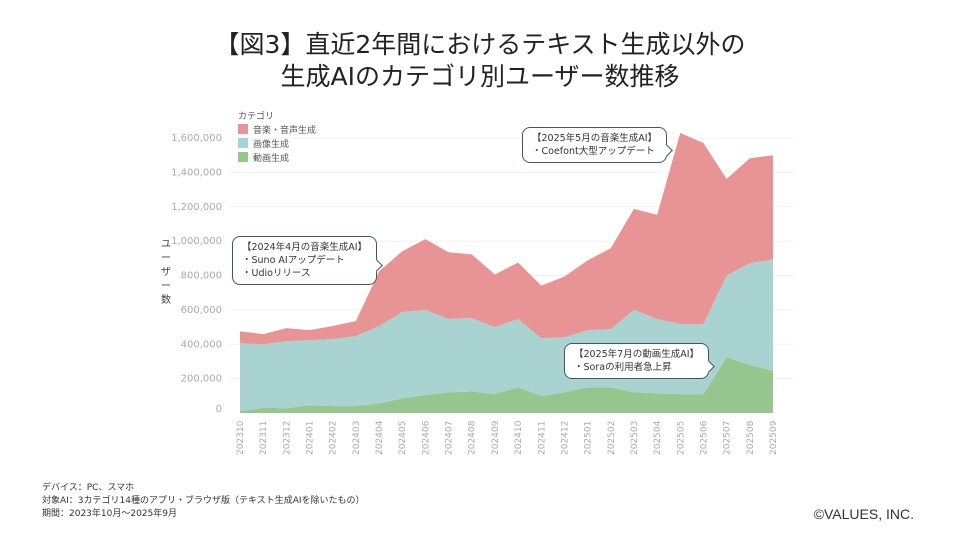 The height and width of the screenshot is (540, 960). I want to click on y-tick-label: 800,000, so click(201, 276).